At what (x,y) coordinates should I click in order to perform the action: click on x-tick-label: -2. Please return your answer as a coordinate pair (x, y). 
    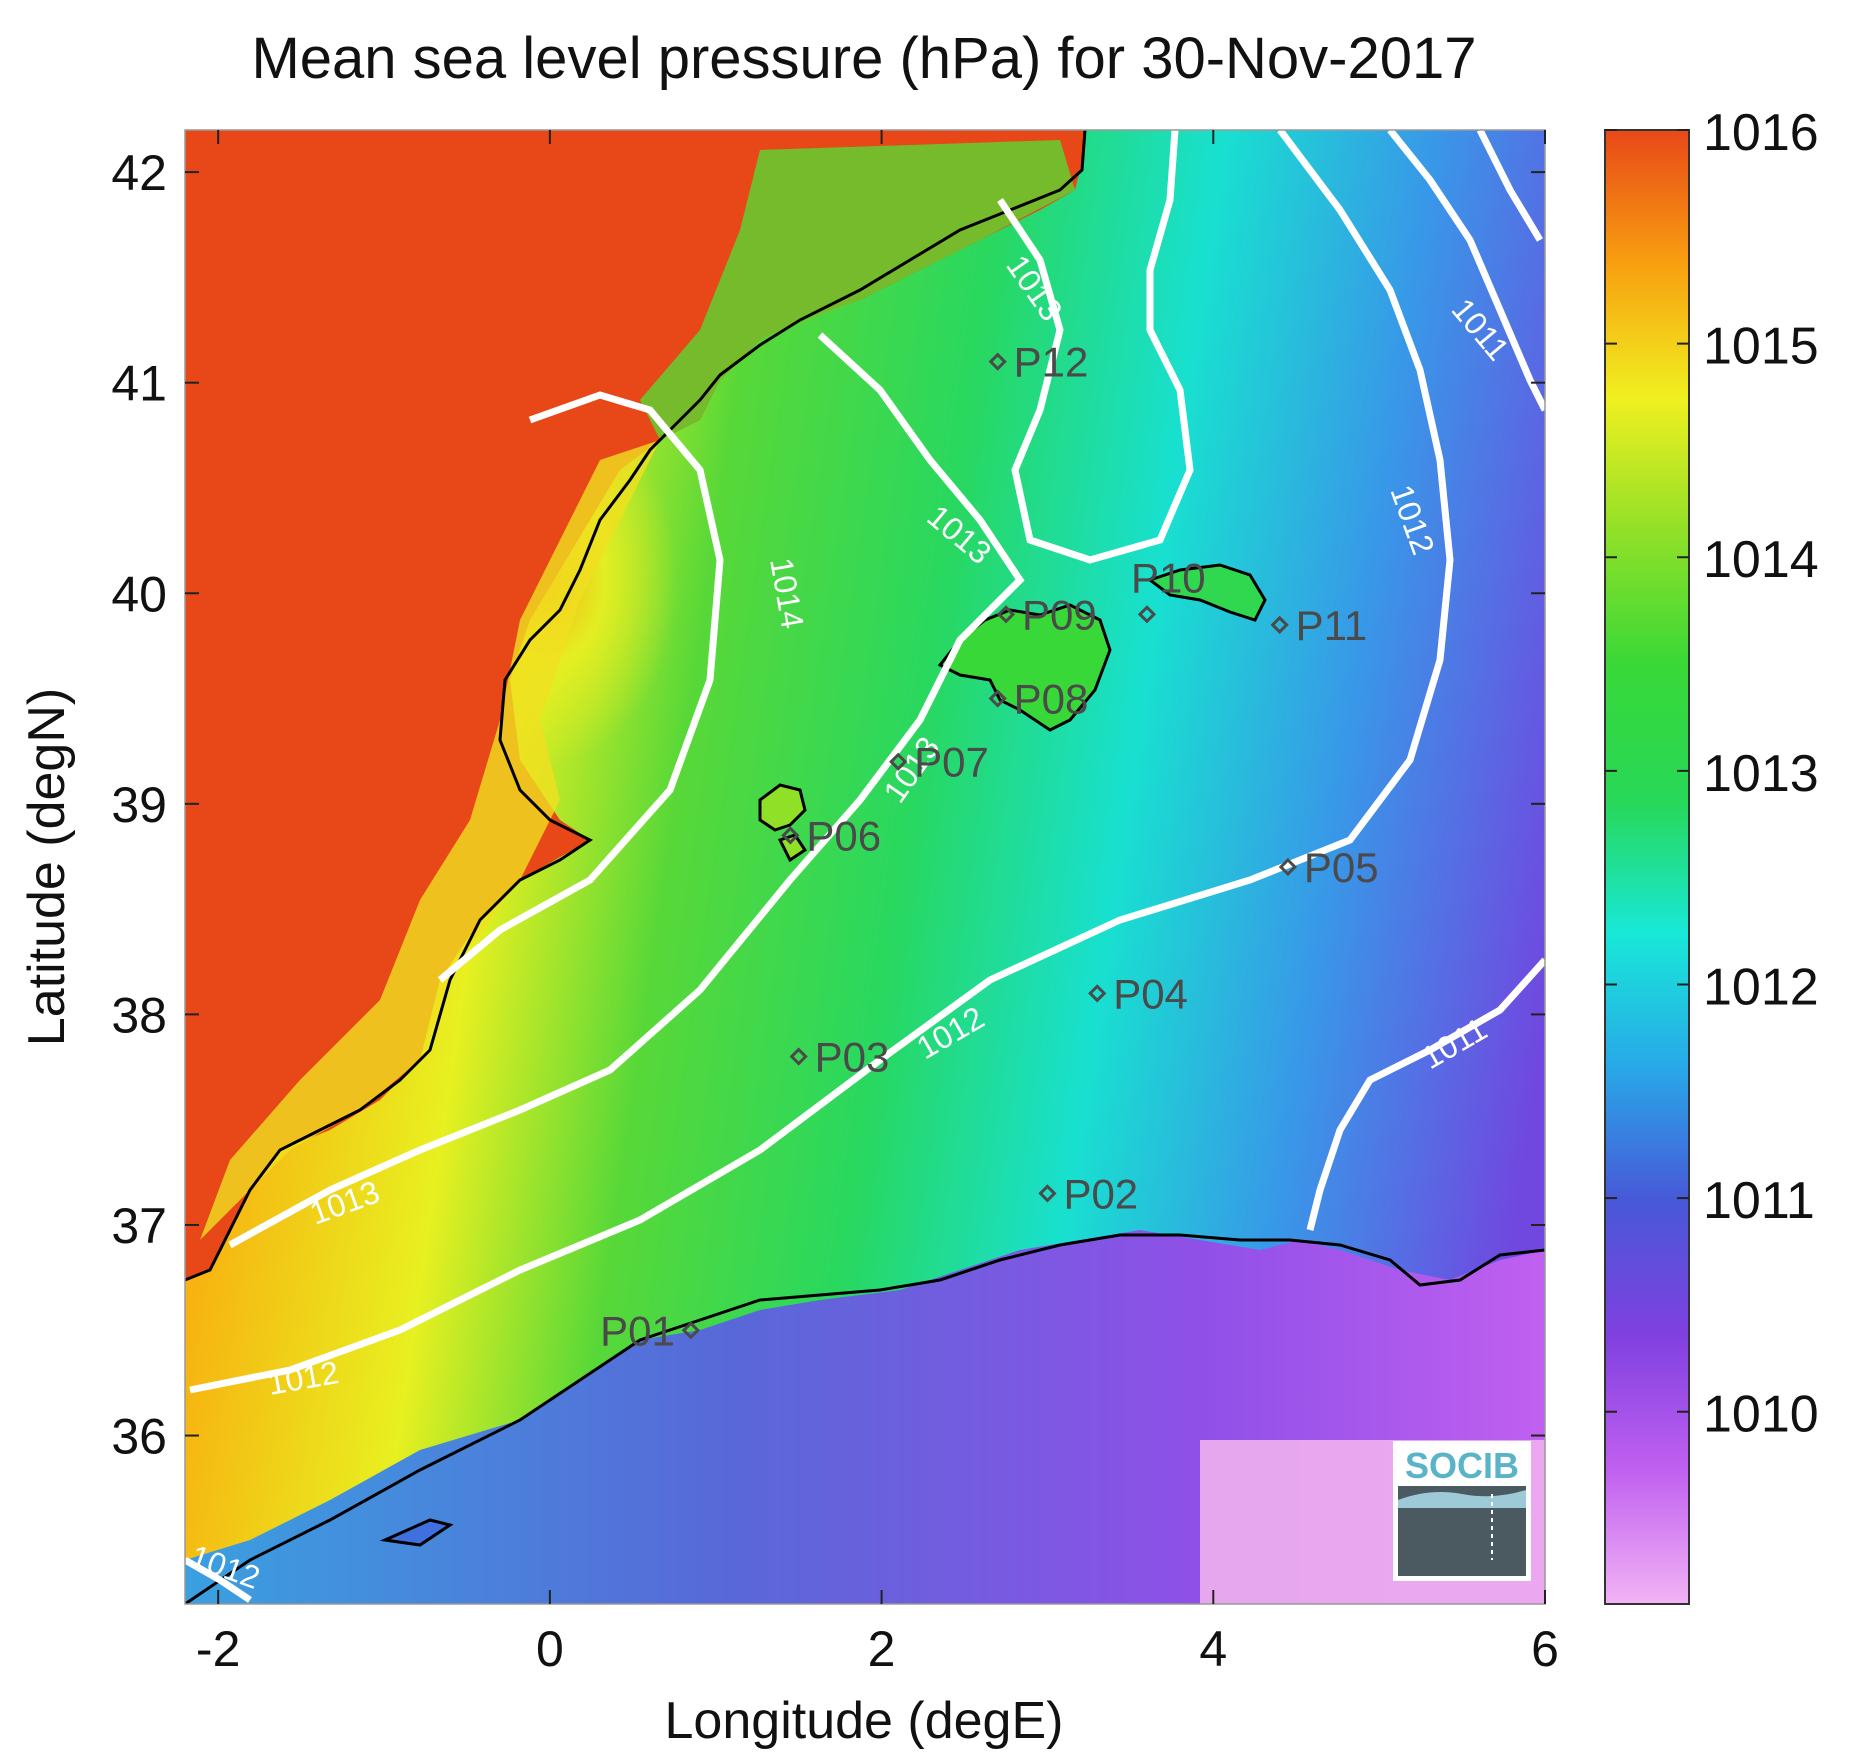
    Looking at the image, I should click on (218, 1649).